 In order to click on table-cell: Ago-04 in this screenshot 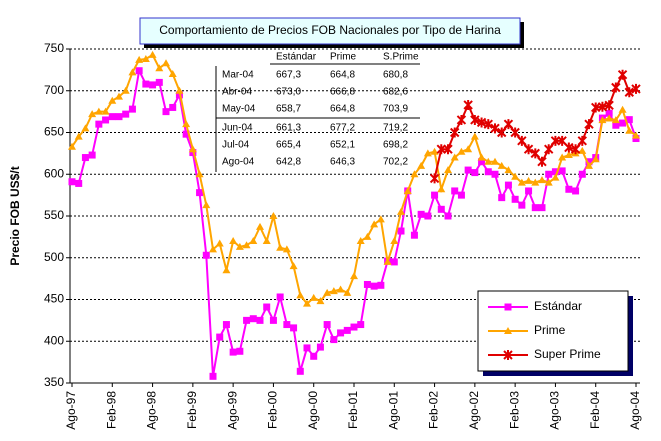, I will do `click(238, 162)`.